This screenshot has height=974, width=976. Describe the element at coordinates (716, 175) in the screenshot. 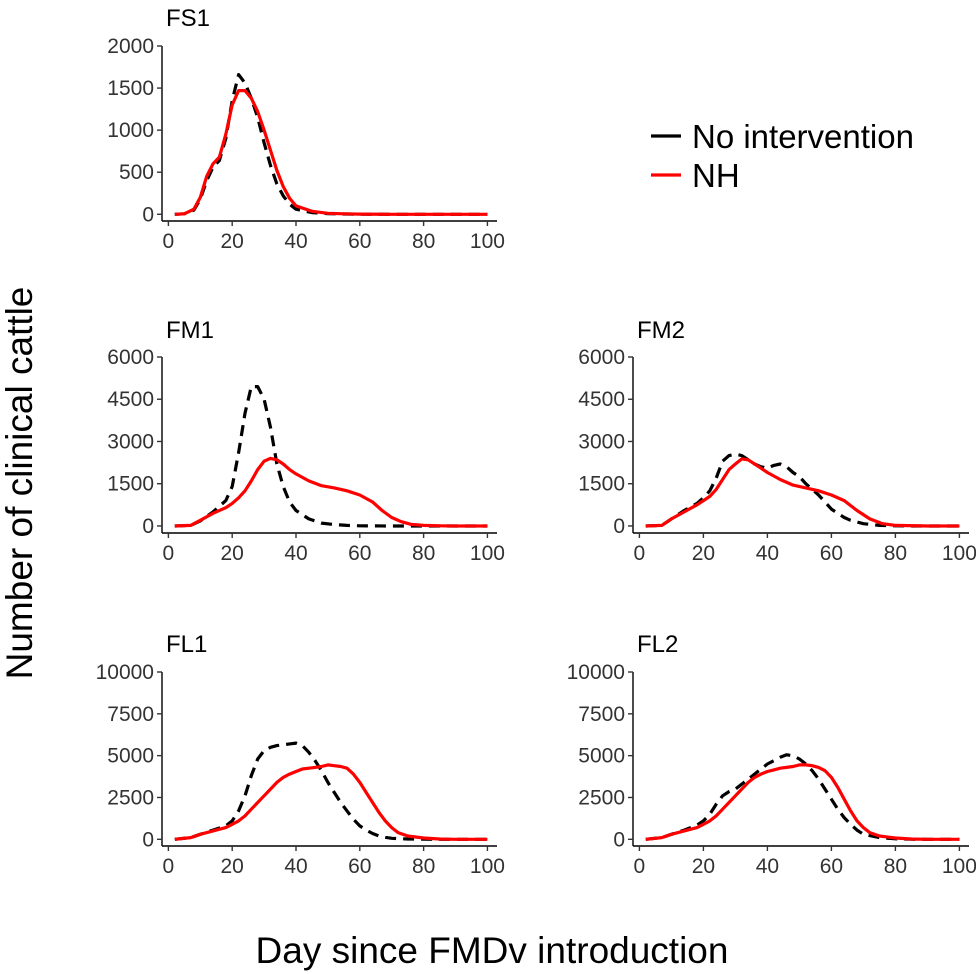

I see `legend-label-nh: NH` at that location.